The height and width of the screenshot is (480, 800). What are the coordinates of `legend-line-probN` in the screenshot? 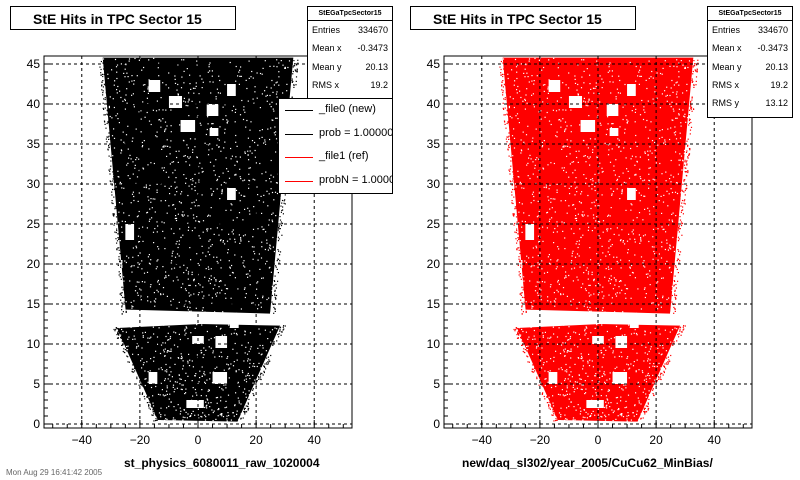 It's located at (299, 181).